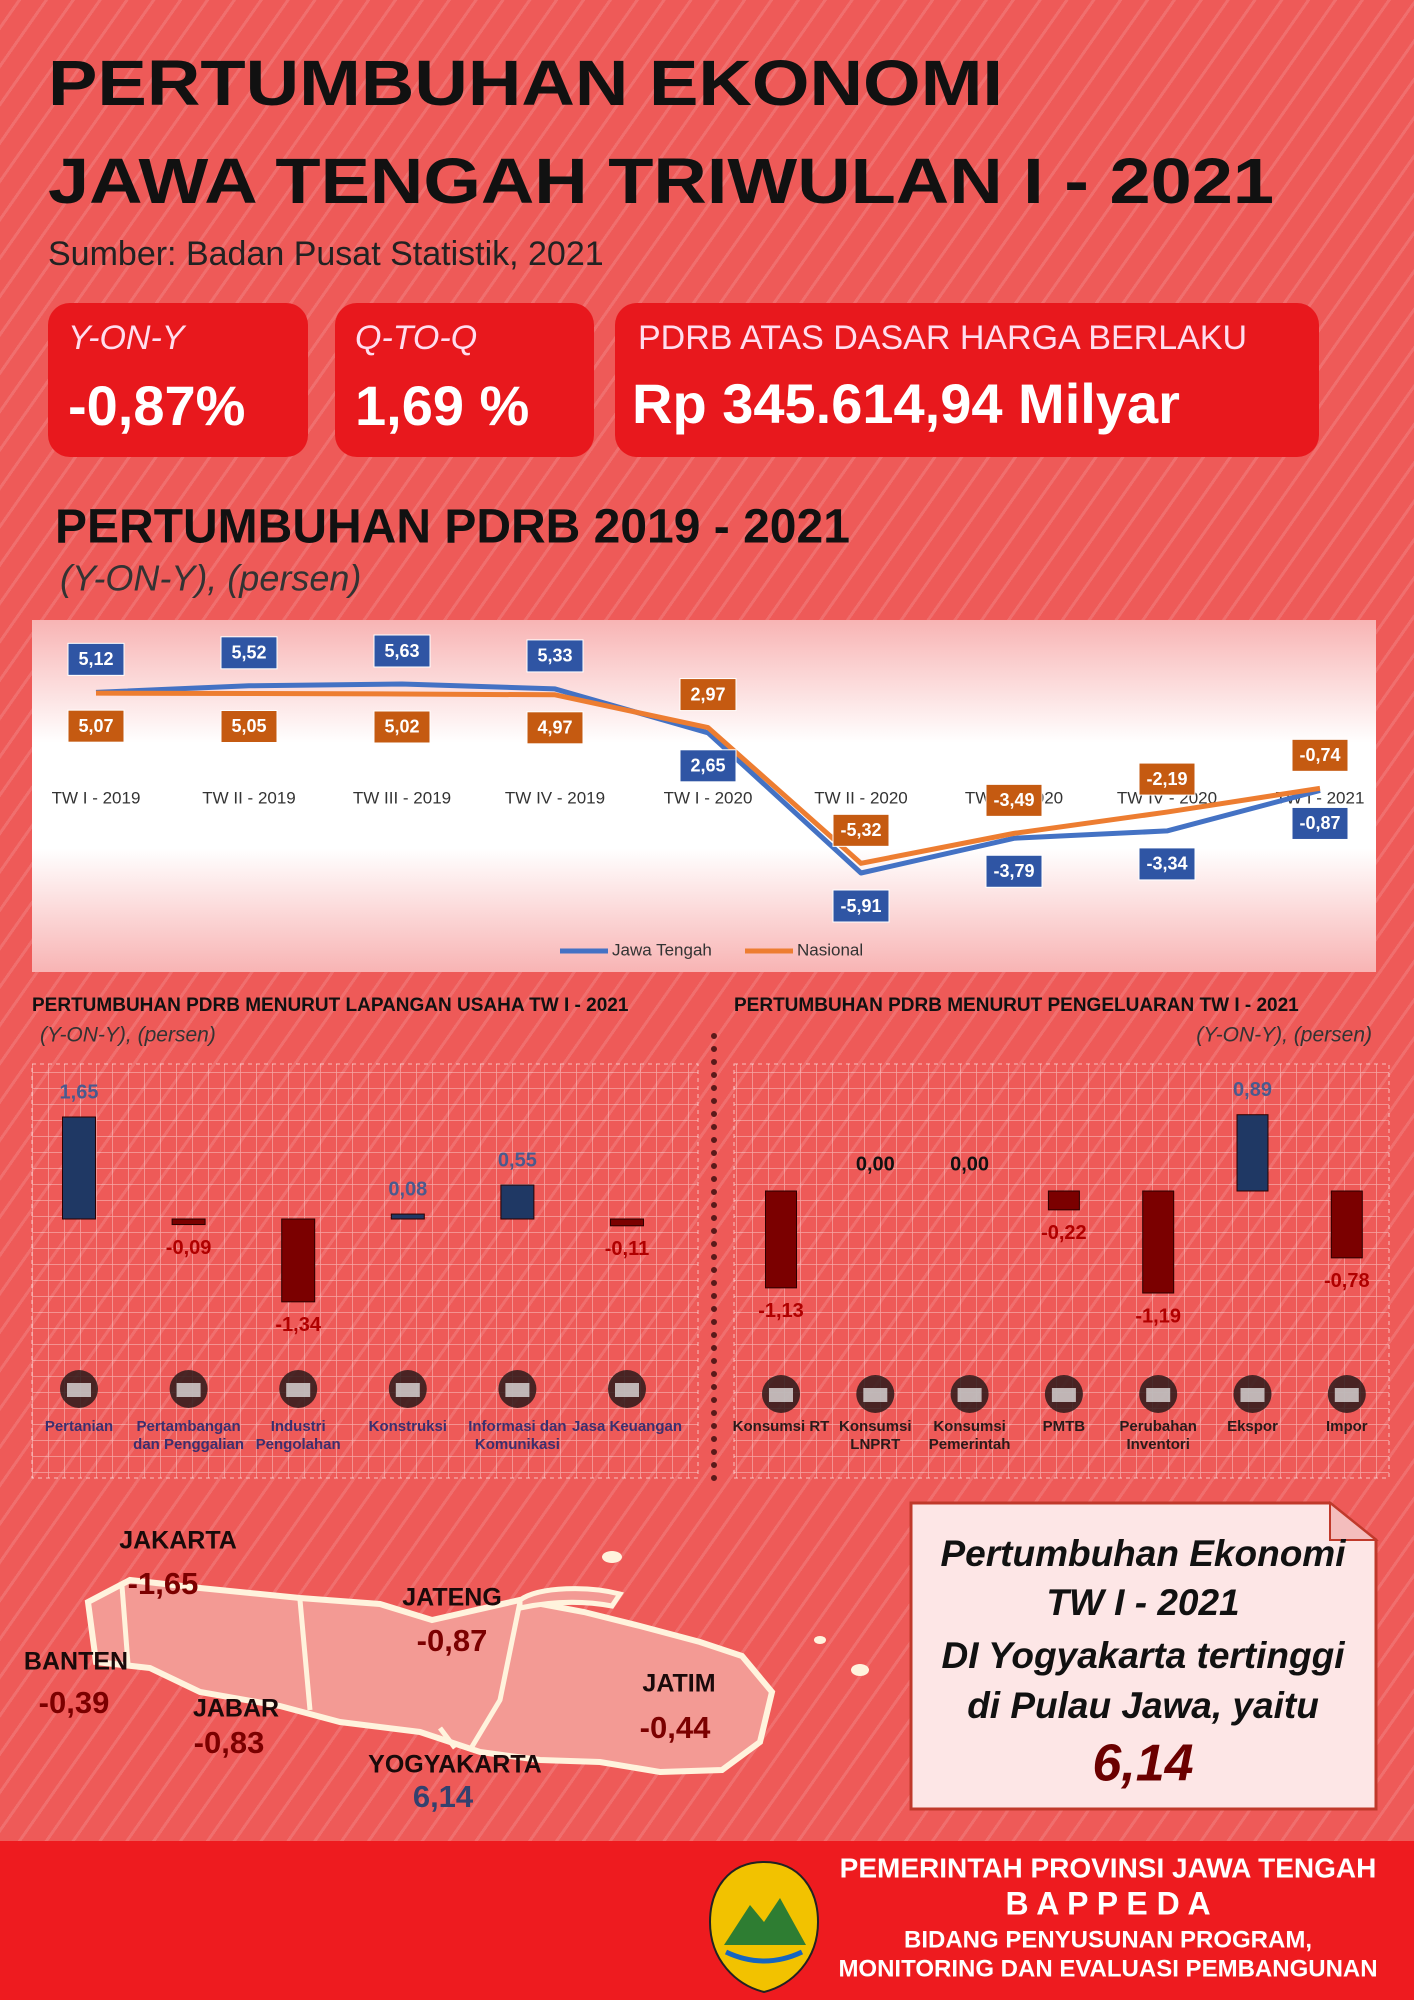 Image resolution: width=1414 pixels, height=2000 pixels. I want to click on legend-label: Jawa Tengah, so click(662, 949).